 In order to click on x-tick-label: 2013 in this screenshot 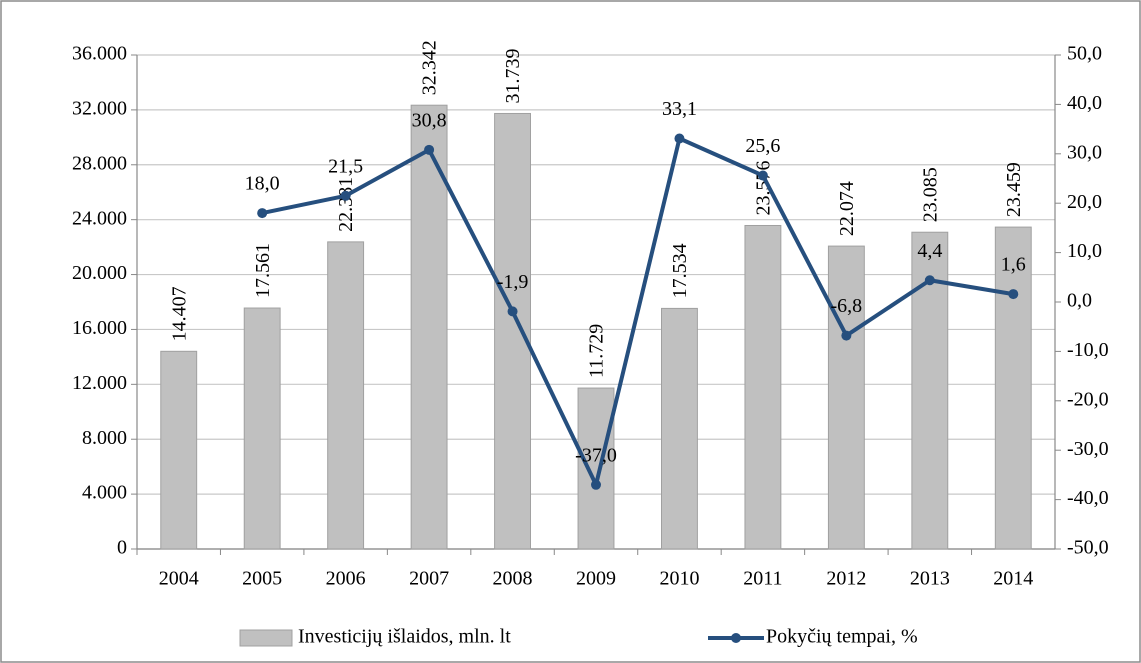, I will do `click(930, 579)`.